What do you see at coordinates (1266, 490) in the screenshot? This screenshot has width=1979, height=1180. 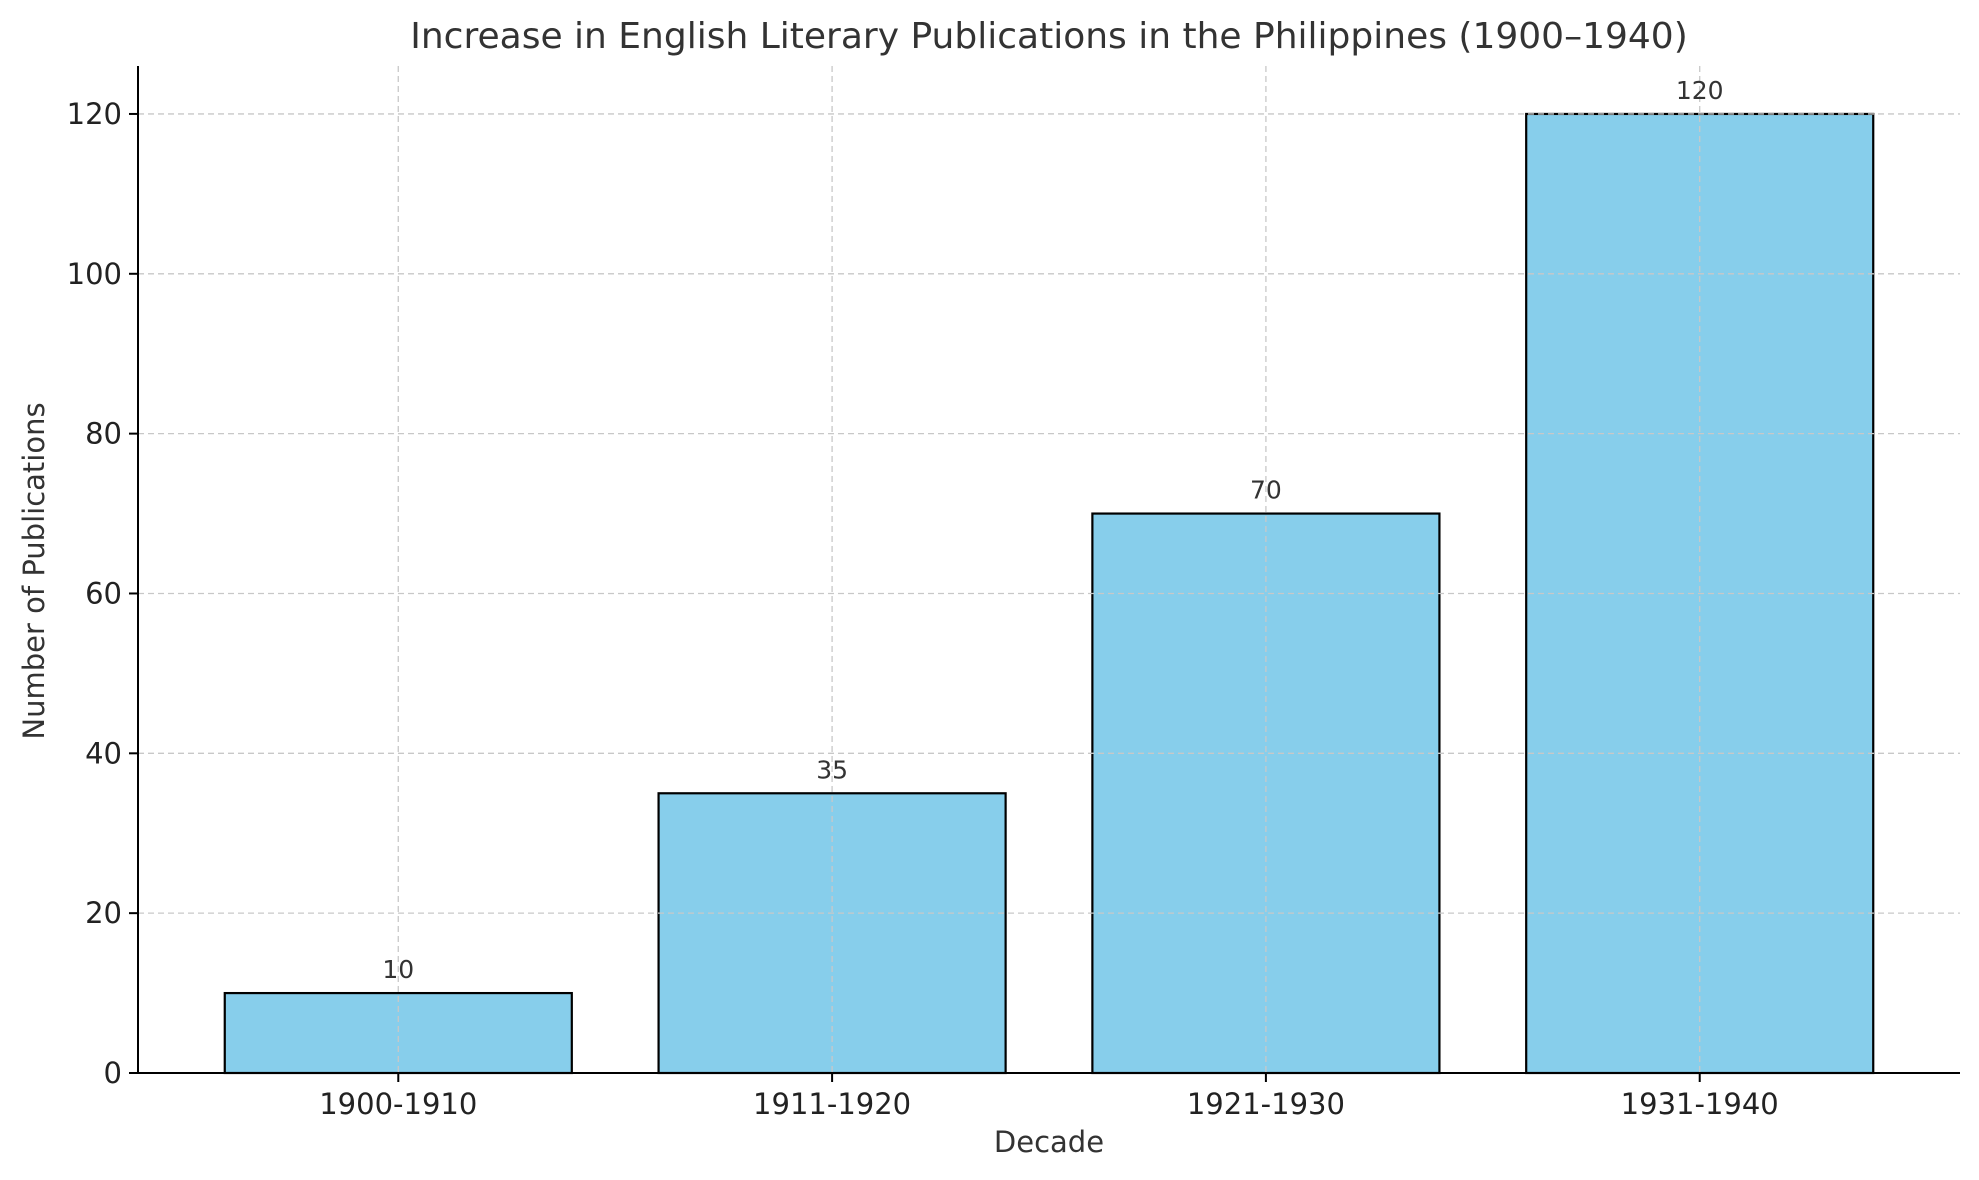 I see `bar-value-label: 70` at bounding box center [1266, 490].